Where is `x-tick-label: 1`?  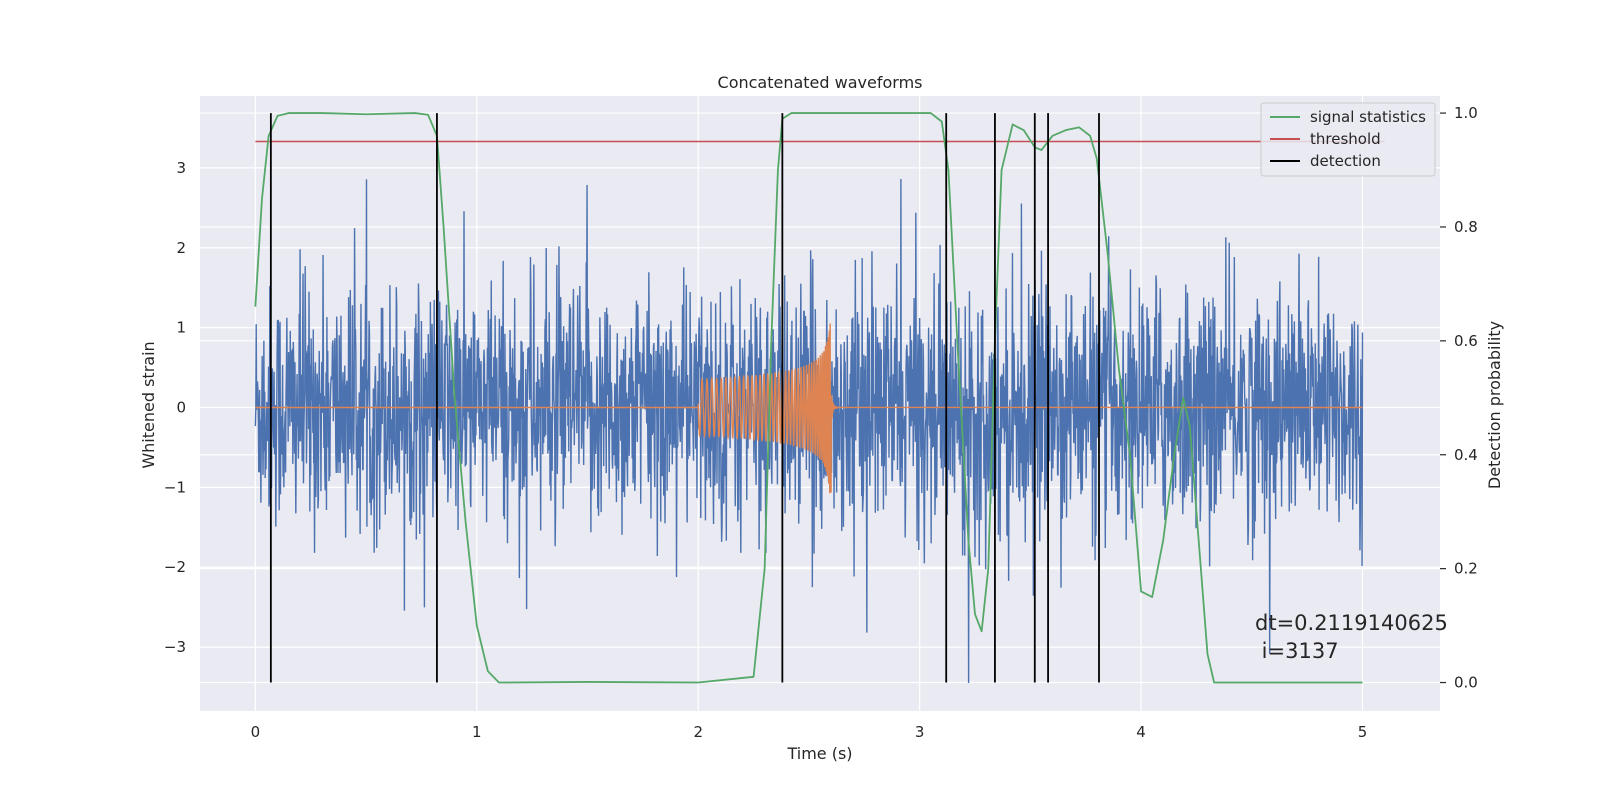 x-tick-label: 1 is located at coordinates (477, 732).